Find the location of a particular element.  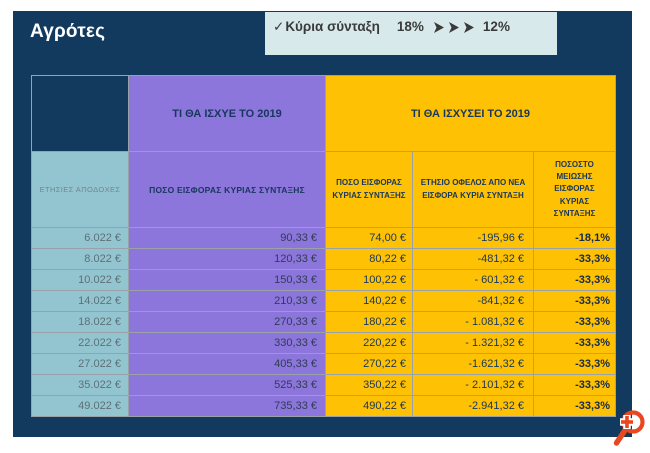

new-contribution-cell: 140,22 € is located at coordinates (369, 301).